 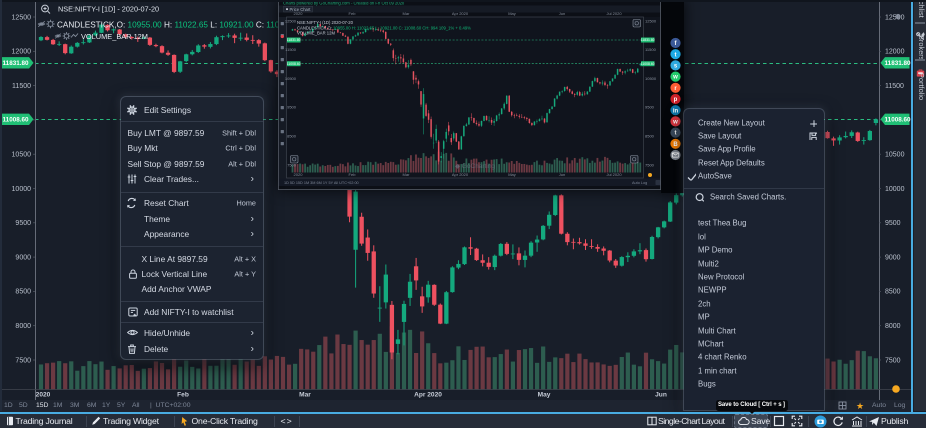 What do you see at coordinates (301, 9) in the screenshot?
I see `svg-text: Price Chart` at bounding box center [301, 9].